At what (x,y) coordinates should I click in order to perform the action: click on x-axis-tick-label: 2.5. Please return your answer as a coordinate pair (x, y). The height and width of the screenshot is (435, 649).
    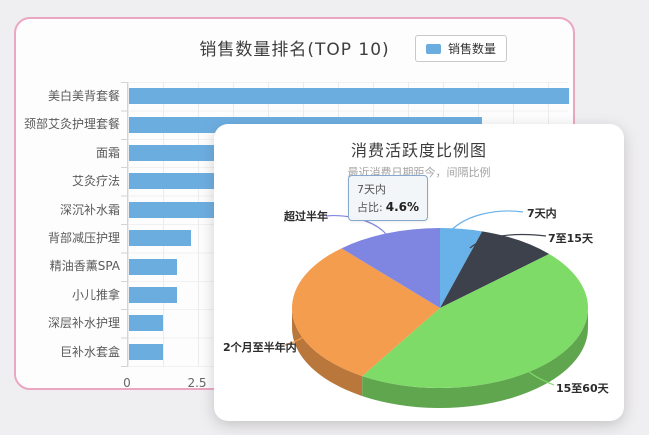
    Looking at the image, I should click on (197, 383).